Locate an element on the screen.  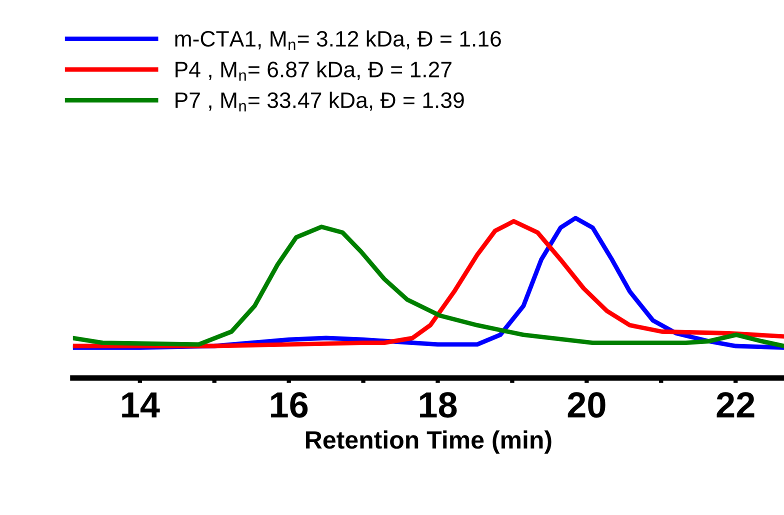
x-axis-title: Retention Time (min) is located at coordinates (429, 442).